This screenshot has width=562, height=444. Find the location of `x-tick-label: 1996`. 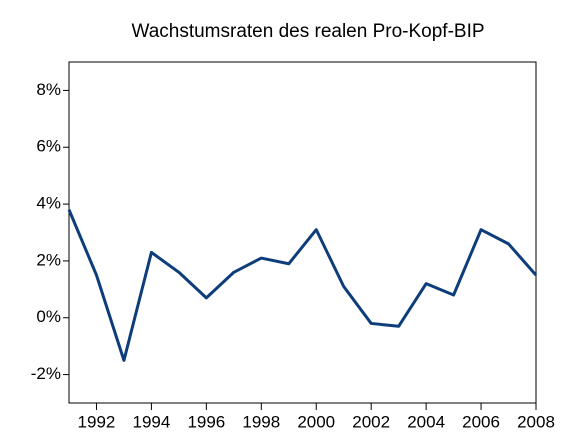

x-tick-label: 1996 is located at coordinates (206, 421).